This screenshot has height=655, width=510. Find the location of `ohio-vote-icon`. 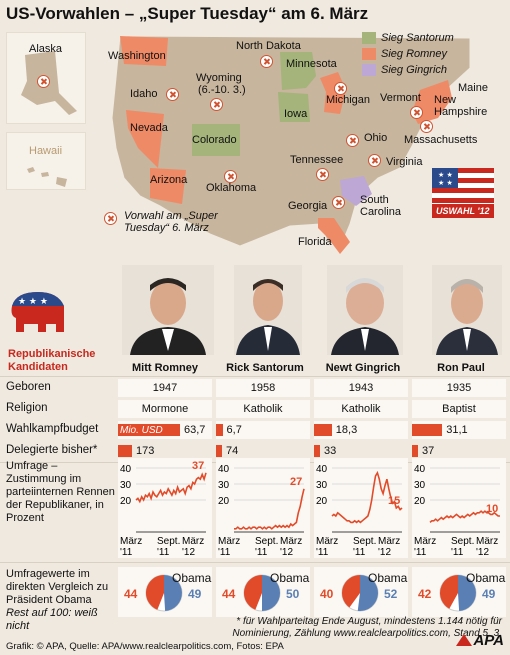

ohio-vote-icon is located at coordinates (352, 140).